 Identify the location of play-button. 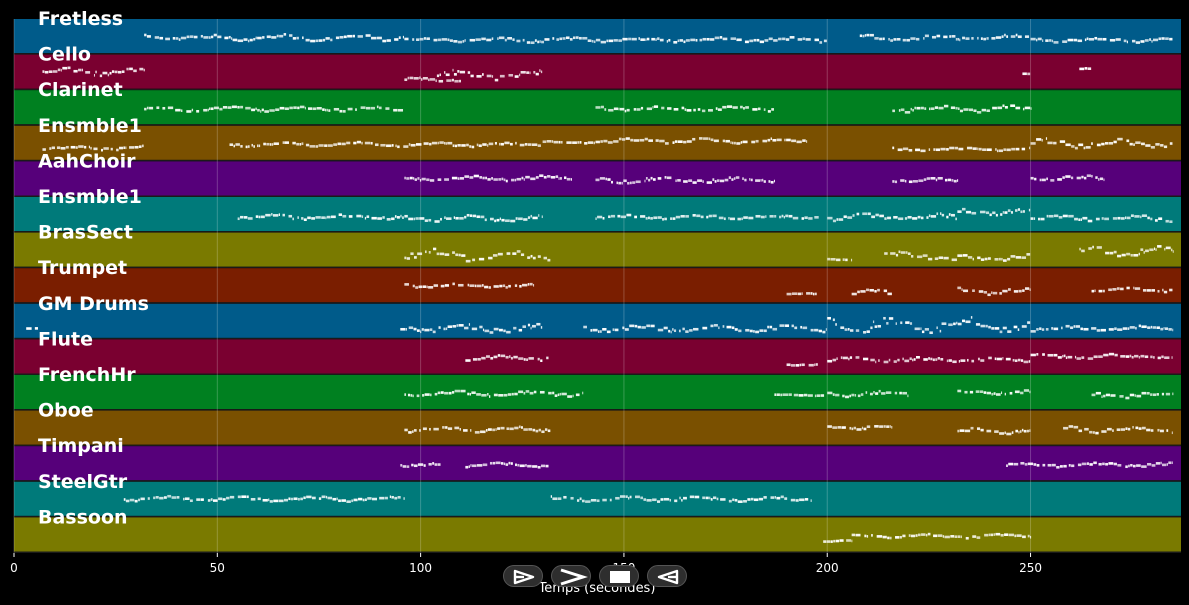
(523, 576).